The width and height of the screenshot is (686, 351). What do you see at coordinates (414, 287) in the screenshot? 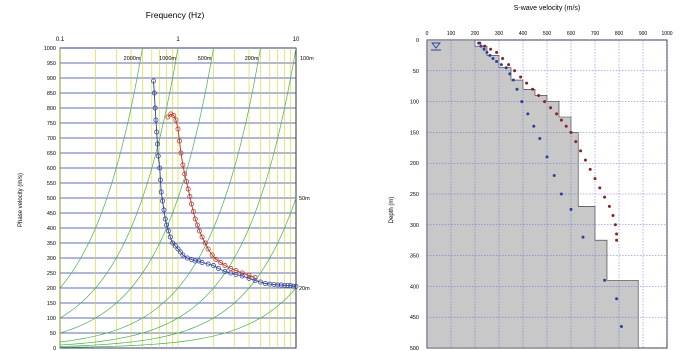
I see `vs-y-tick-label: 400` at bounding box center [414, 287].